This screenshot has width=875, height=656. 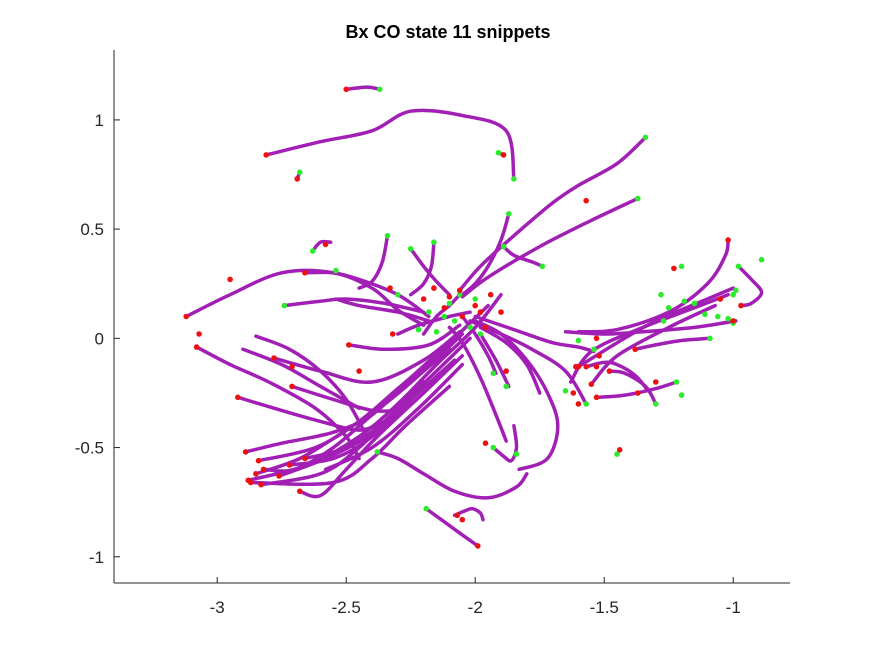 I want to click on x-ticks: -3 -2.5 -2 -1.5 -1, so click(x=475, y=597).